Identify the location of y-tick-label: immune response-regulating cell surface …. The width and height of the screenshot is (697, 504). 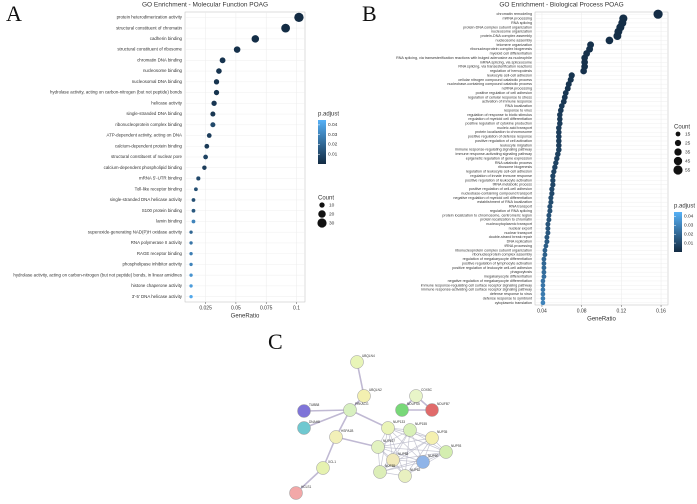
(476, 285).